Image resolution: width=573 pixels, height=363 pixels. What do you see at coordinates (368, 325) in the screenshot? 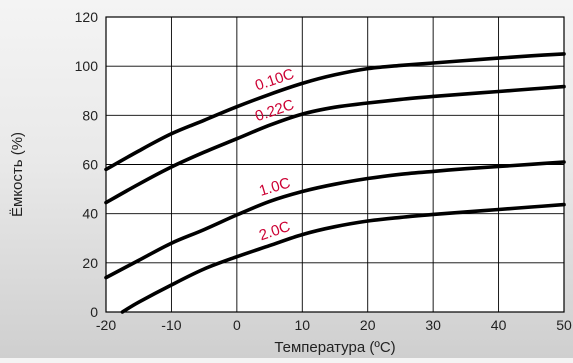
I see `x-tick-label: 20` at bounding box center [368, 325].